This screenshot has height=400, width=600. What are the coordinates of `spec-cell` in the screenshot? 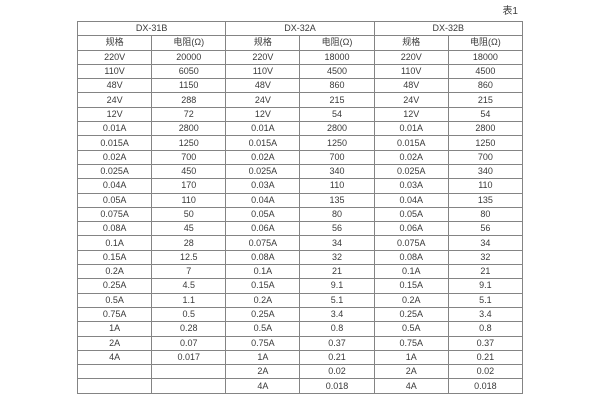 It's located at (114, 386).